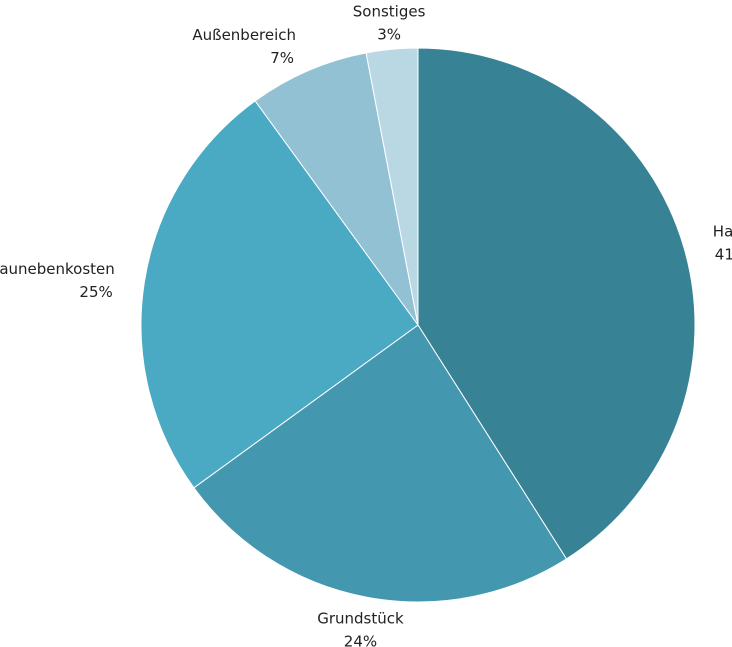 Image resolution: width=732 pixels, height=647 pixels. Describe the element at coordinates (57, 269) in the screenshot. I see `slice-label-baunebenkosten: Baunebenkosten` at that location.